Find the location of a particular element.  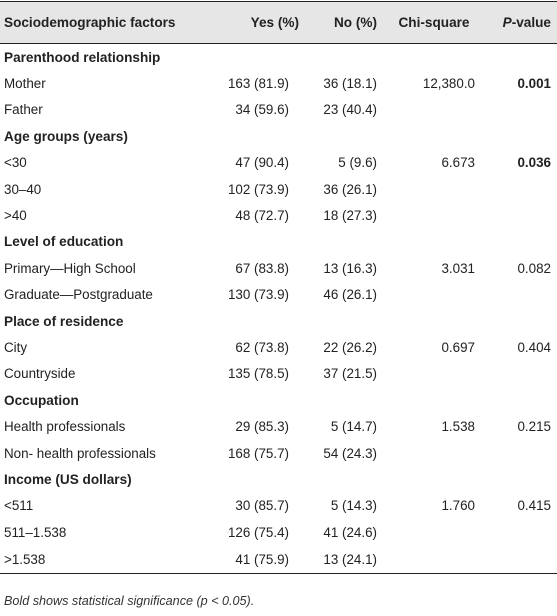

p-value: 0.036 is located at coordinates (534, 163).